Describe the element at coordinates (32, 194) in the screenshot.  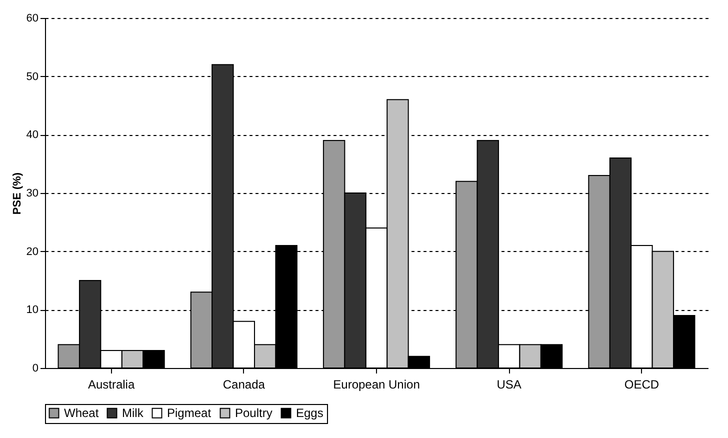
I see `y-tick-label: 30` at that location.